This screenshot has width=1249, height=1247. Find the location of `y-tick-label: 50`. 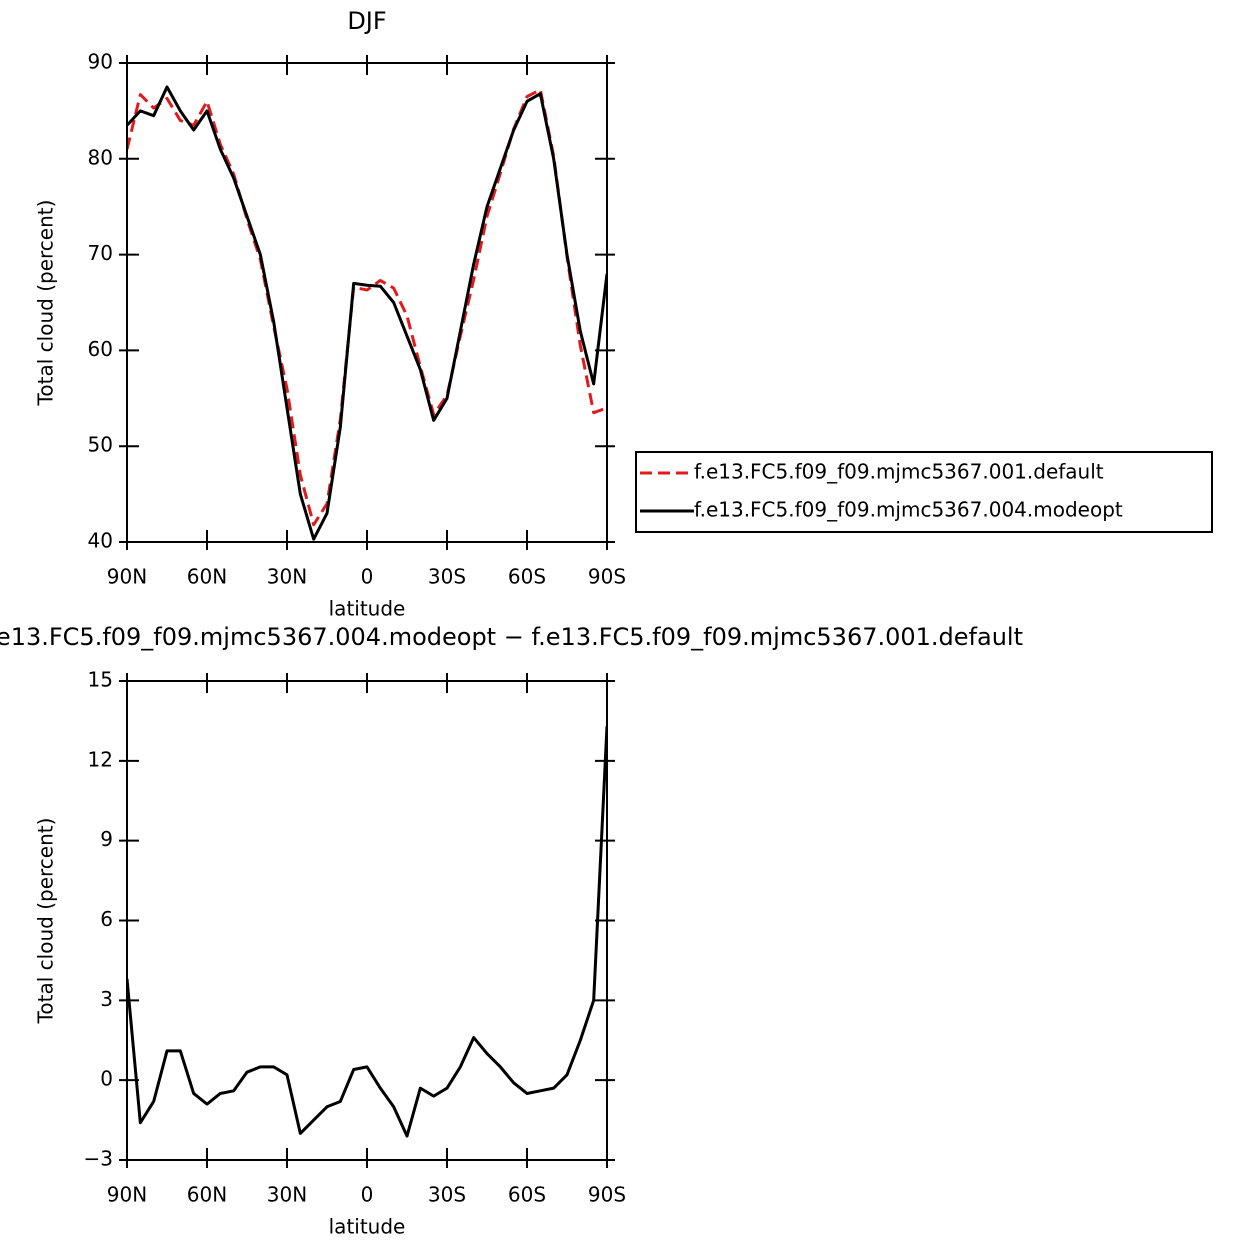

y-tick-label: 50 is located at coordinates (100, 445).